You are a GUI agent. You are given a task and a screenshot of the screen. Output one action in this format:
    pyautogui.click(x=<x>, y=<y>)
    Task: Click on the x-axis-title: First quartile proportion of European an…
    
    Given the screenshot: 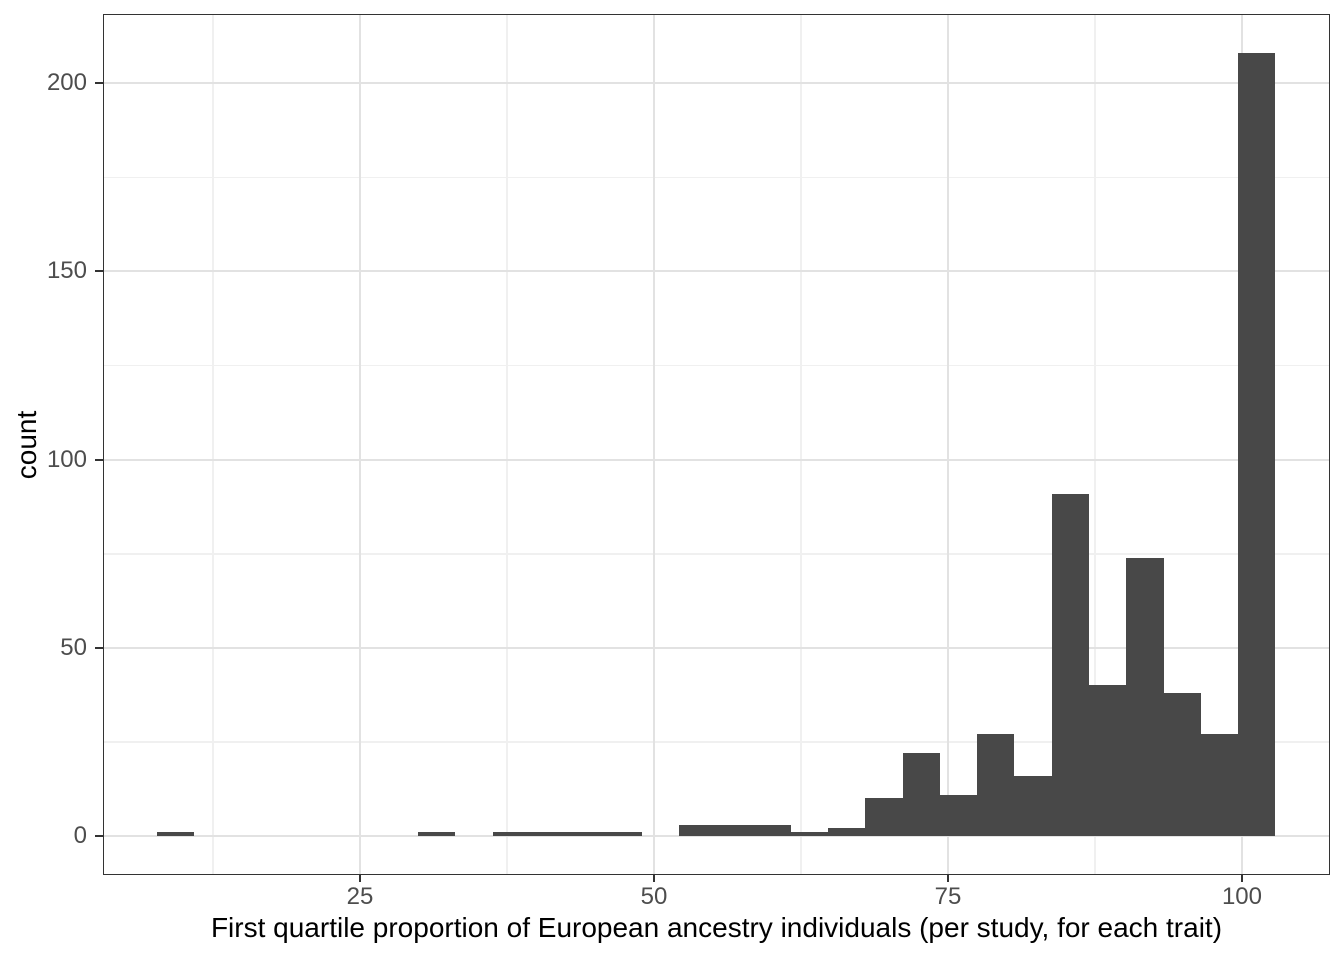 What is the action you would take?
    pyautogui.click(x=716, y=927)
    